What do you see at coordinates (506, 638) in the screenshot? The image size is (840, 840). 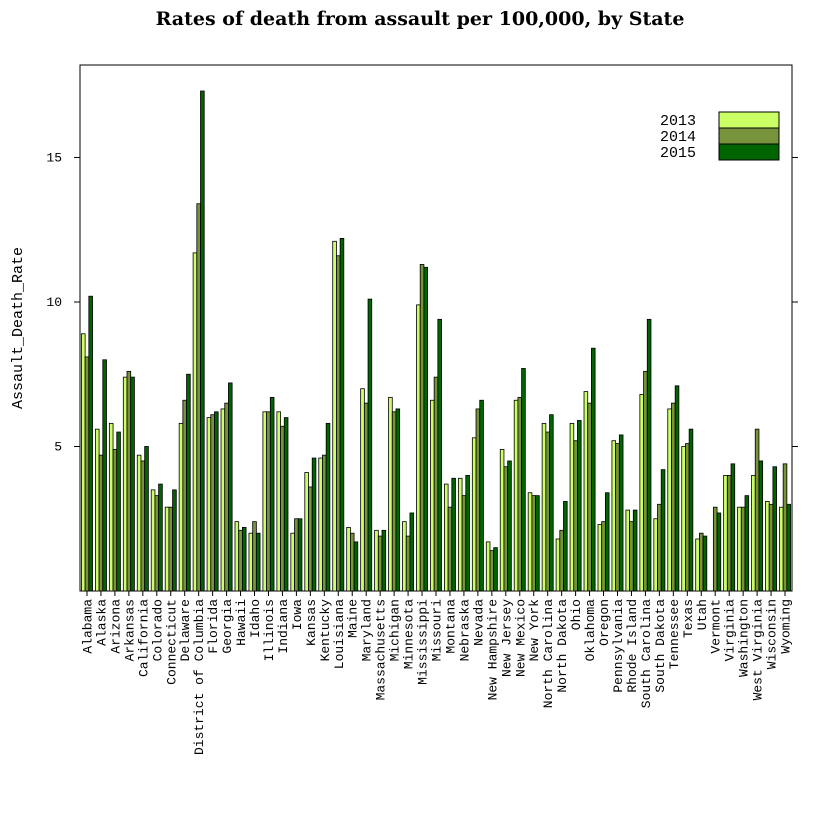 I see `x-tick-label: New Jersey` at bounding box center [506, 638].